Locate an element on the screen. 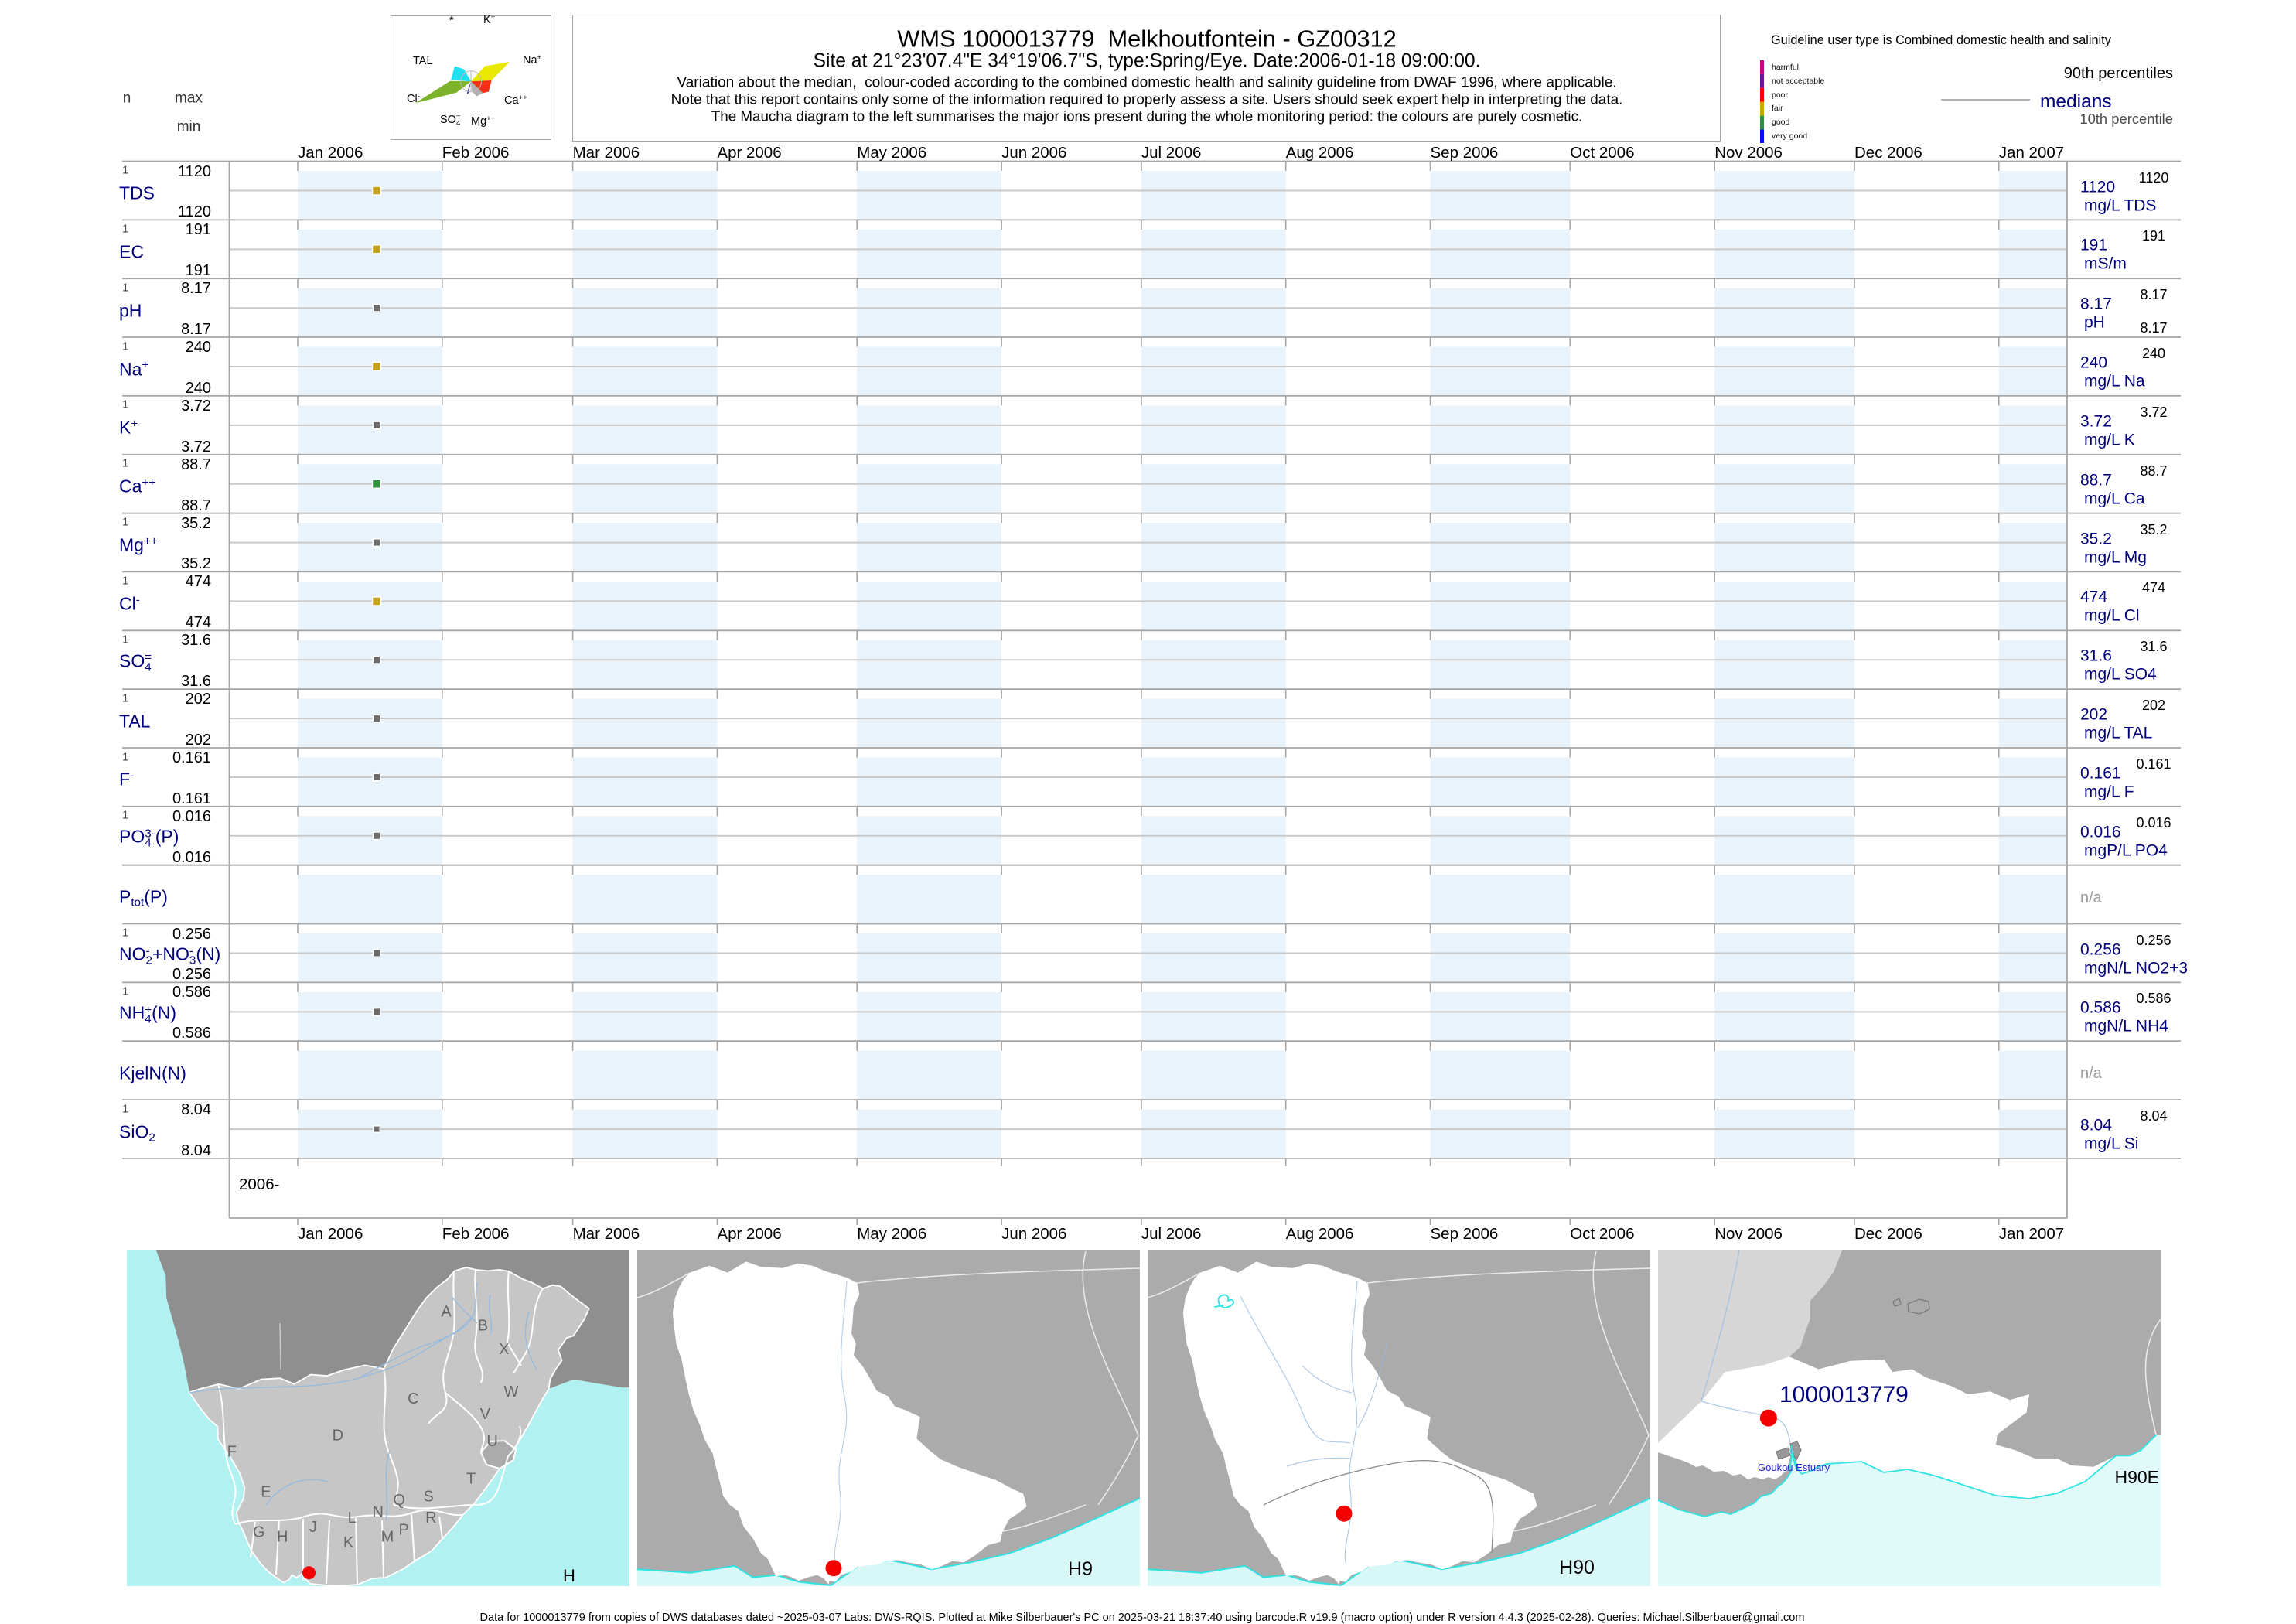 The image size is (2296, 1624). svg-text: A is located at coordinates (447, 1311).